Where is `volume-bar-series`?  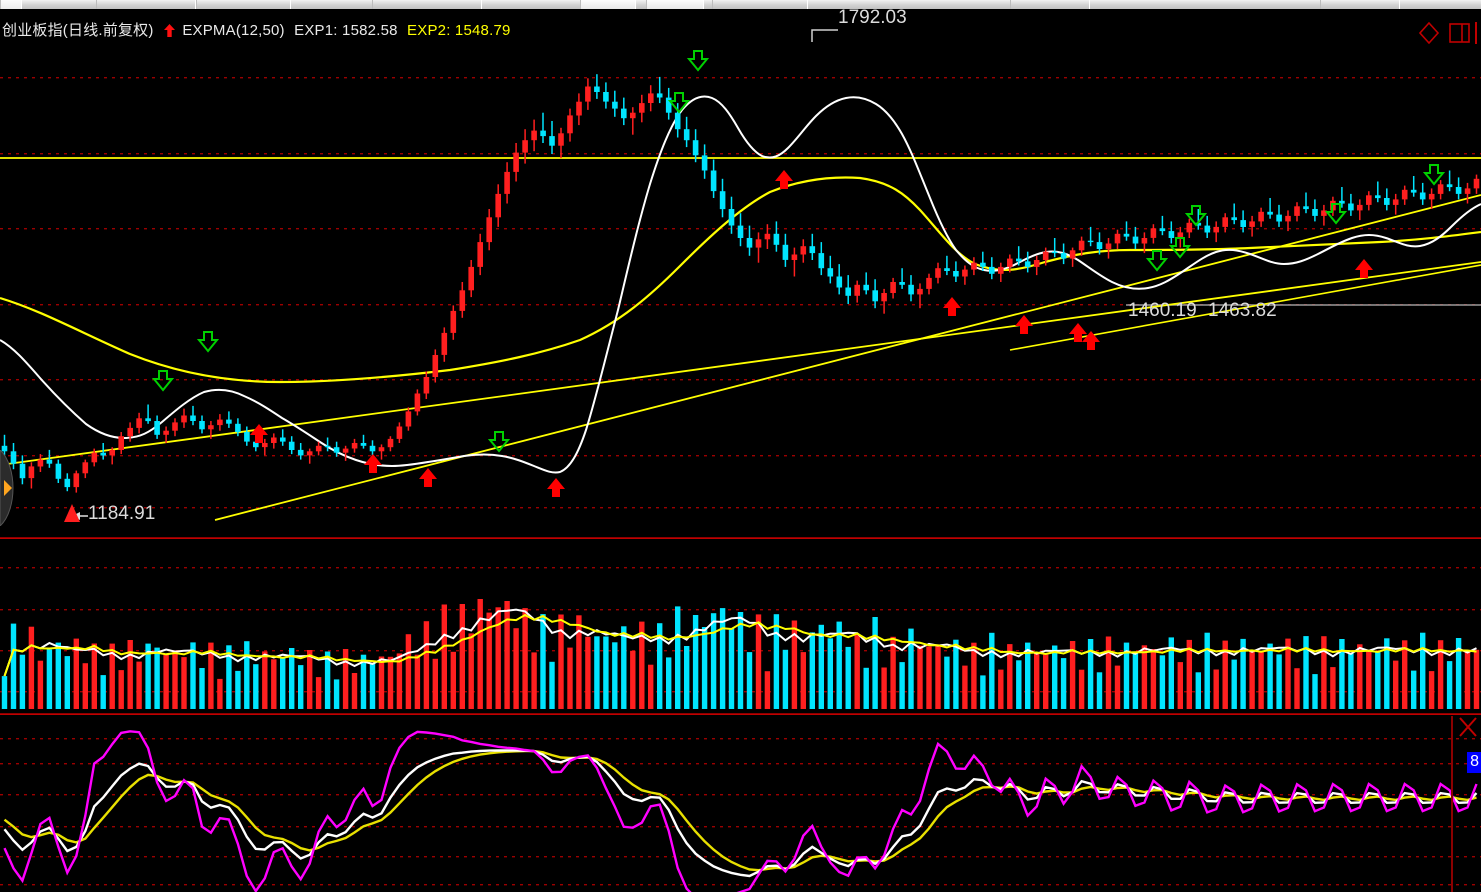
volume-bar-series is located at coordinates (740, 654).